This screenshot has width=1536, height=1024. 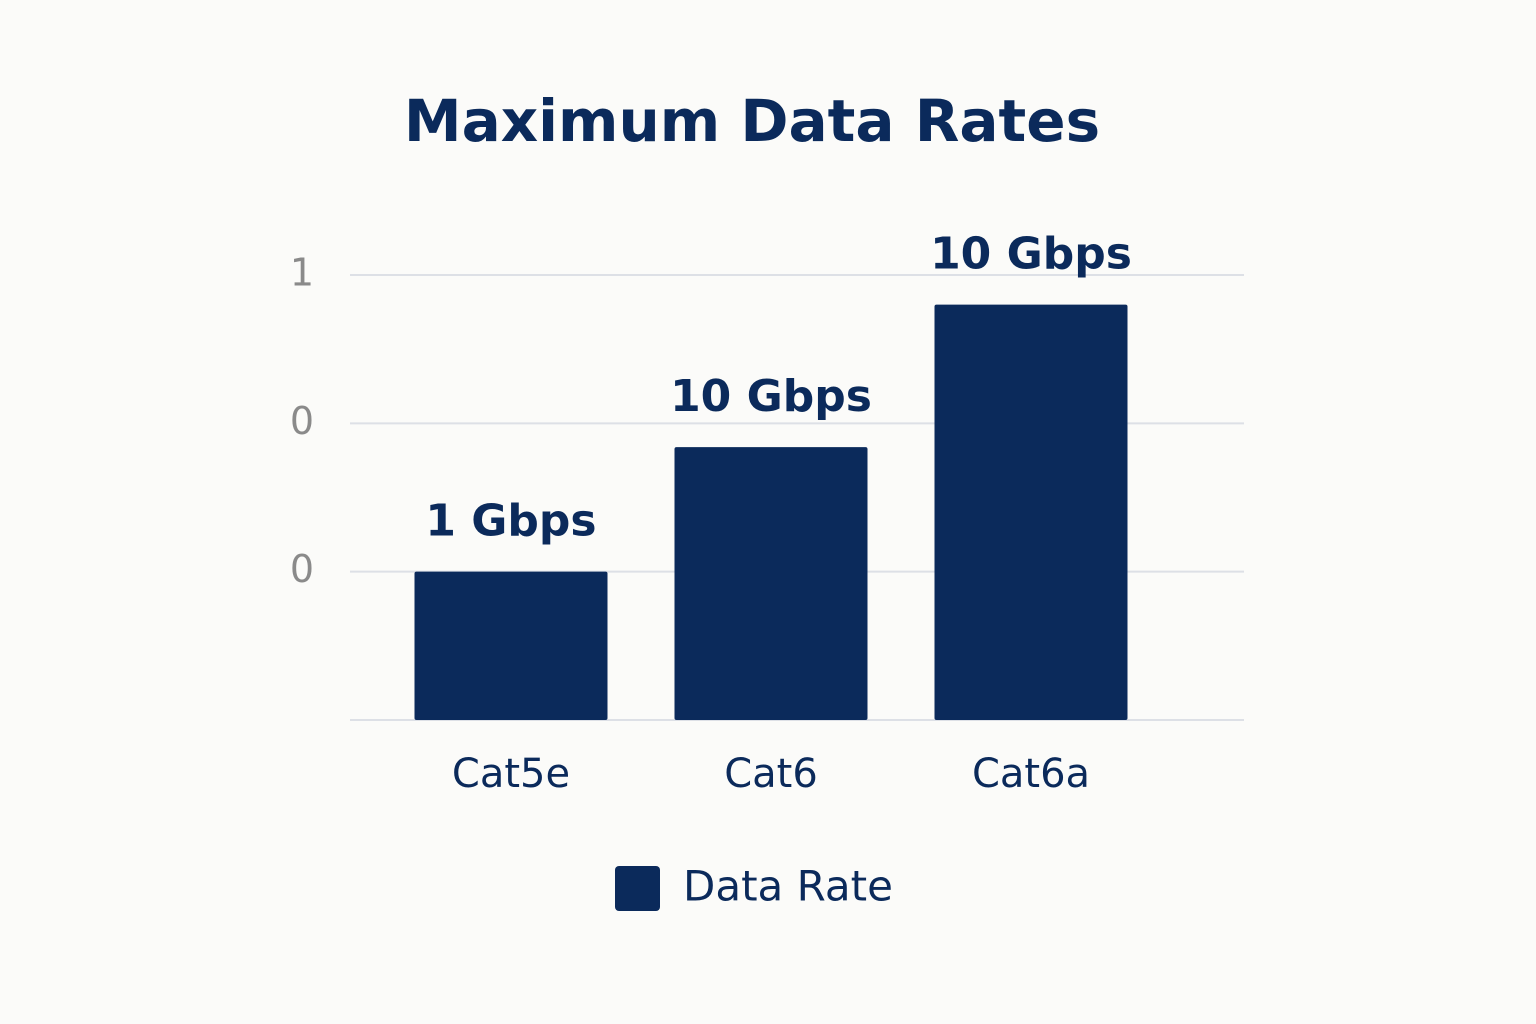 I want to click on y-tick-label: 1, so click(x=302, y=273).